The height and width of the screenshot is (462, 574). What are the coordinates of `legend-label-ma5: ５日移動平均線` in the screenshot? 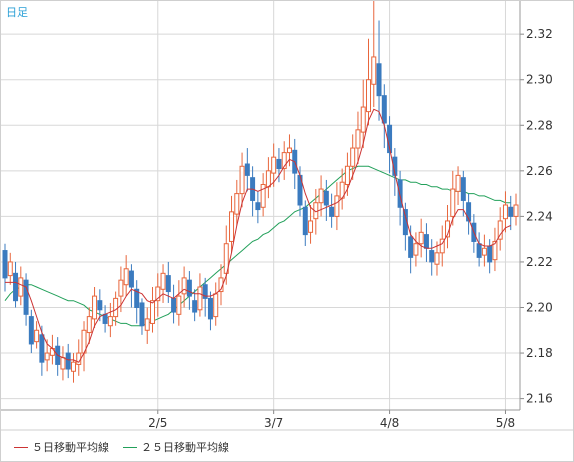 It's located at (70, 447).